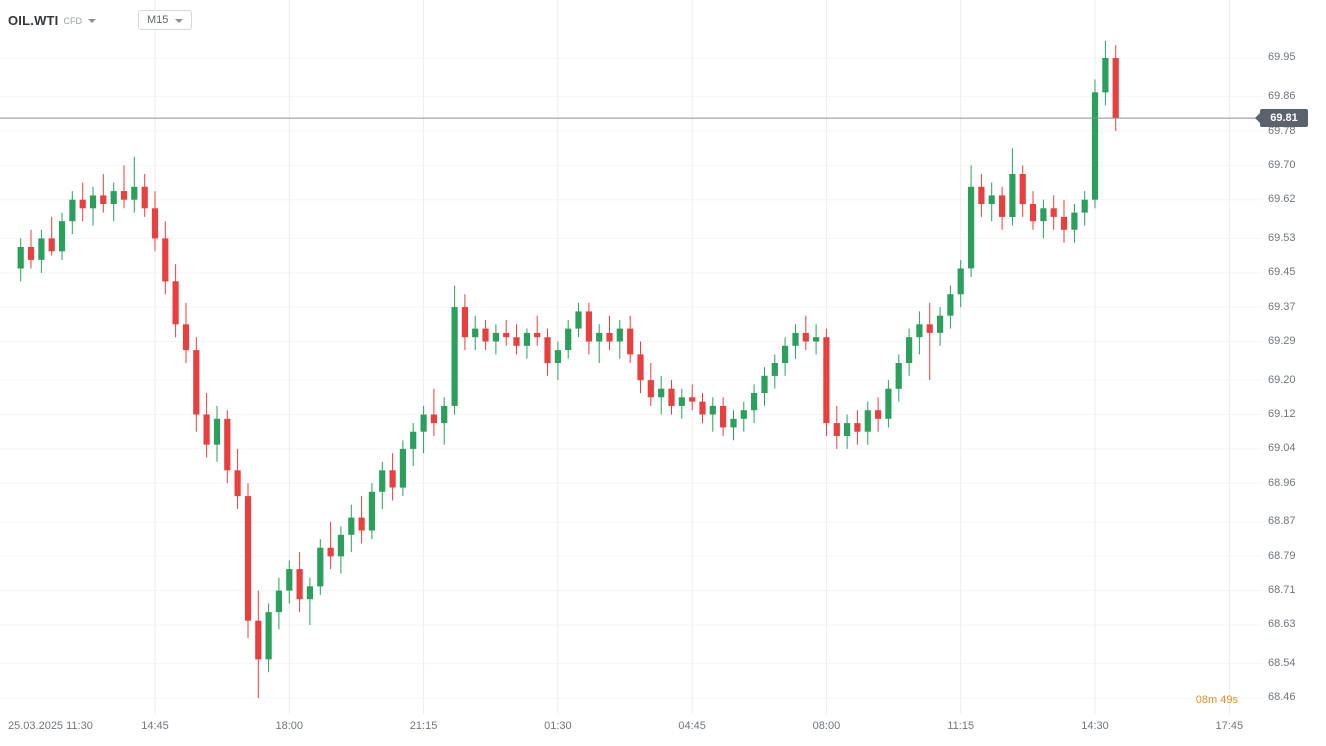 The height and width of the screenshot is (746, 1326). Describe the element at coordinates (1282, 379) in the screenshot. I see `price-axis-label: 69.20` at that location.